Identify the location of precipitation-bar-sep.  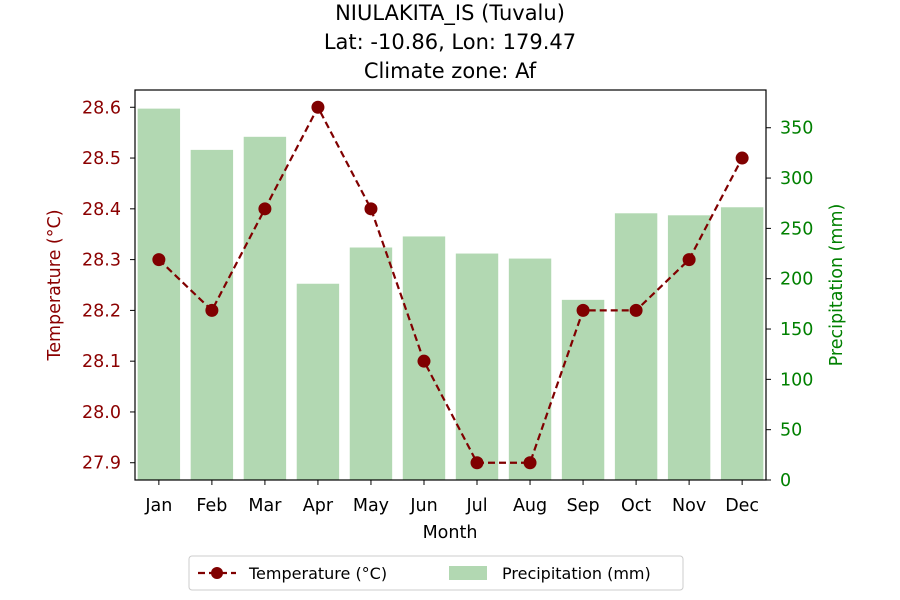
(583, 389).